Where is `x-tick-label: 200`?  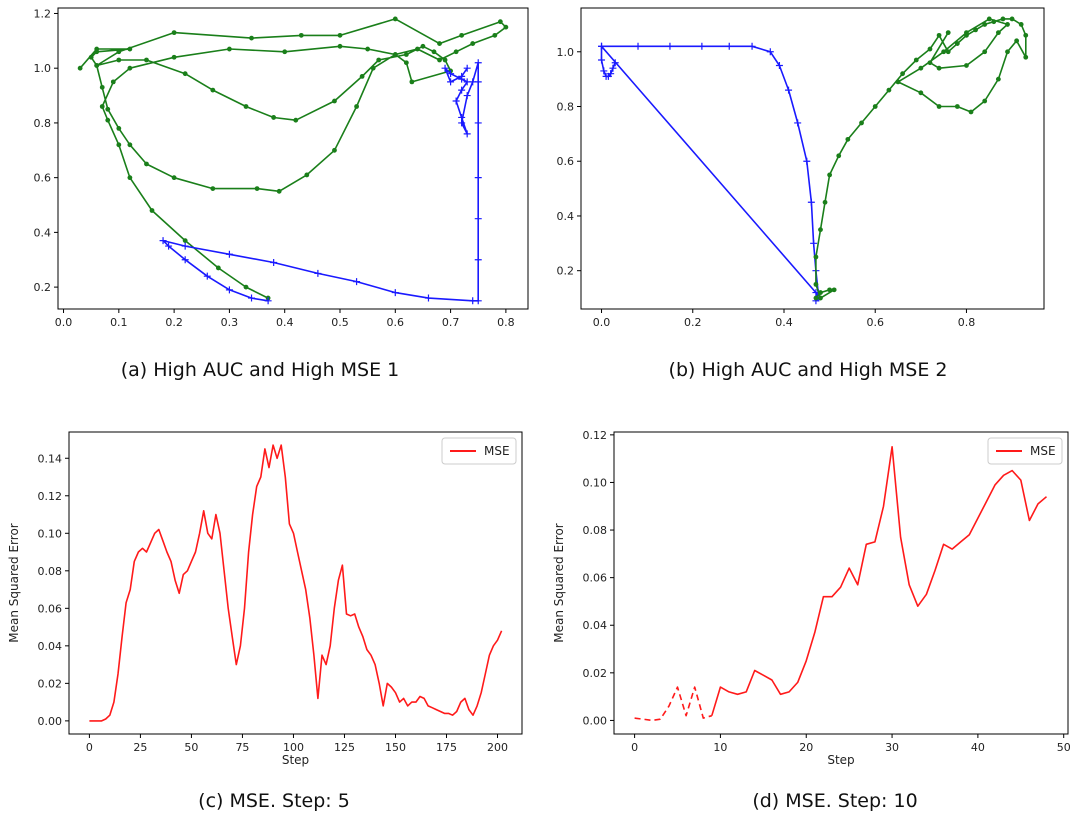
x-tick-label: 200 is located at coordinates (497, 747).